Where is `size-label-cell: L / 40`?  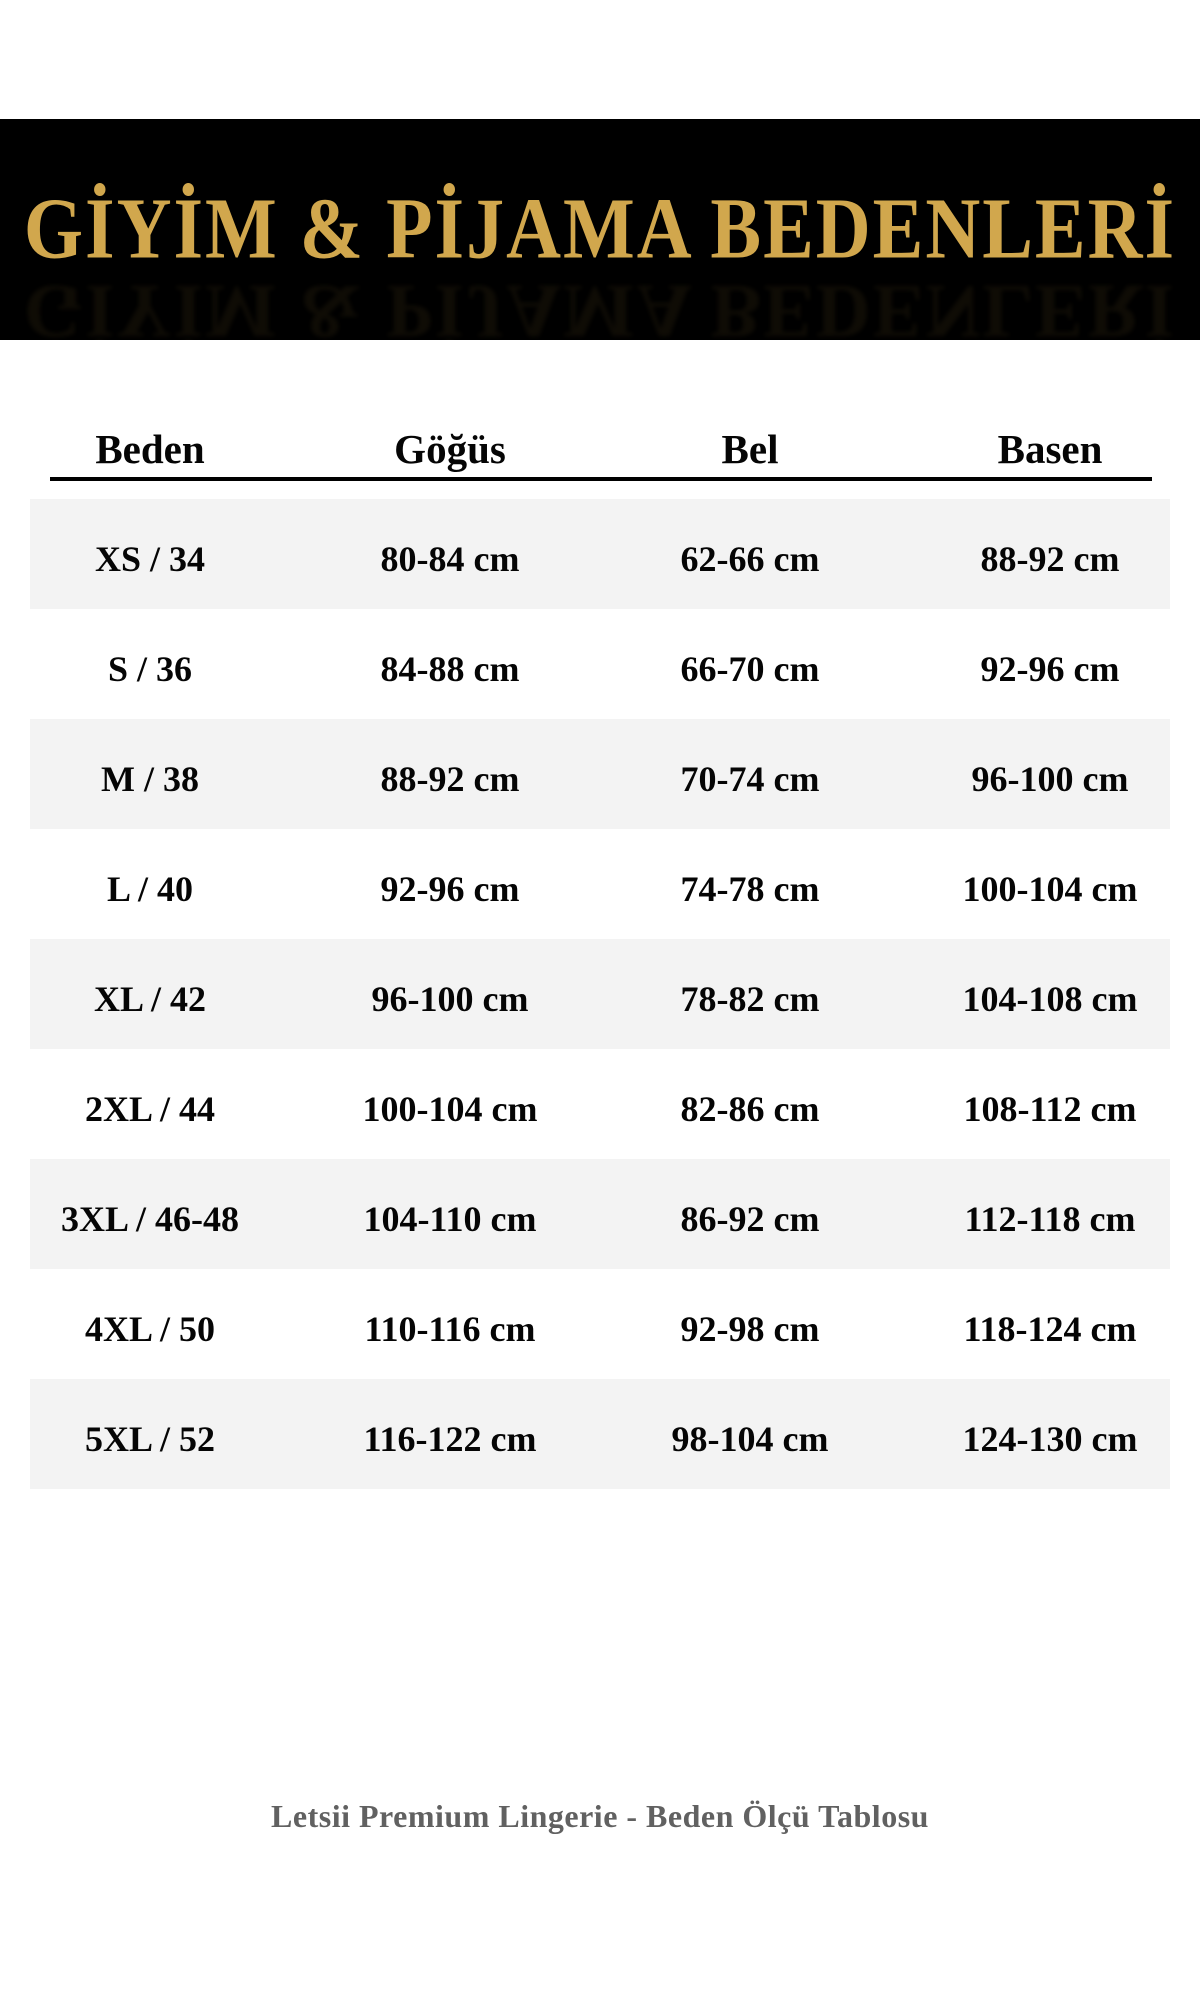 size-label-cell: L / 40 is located at coordinates (150, 889).